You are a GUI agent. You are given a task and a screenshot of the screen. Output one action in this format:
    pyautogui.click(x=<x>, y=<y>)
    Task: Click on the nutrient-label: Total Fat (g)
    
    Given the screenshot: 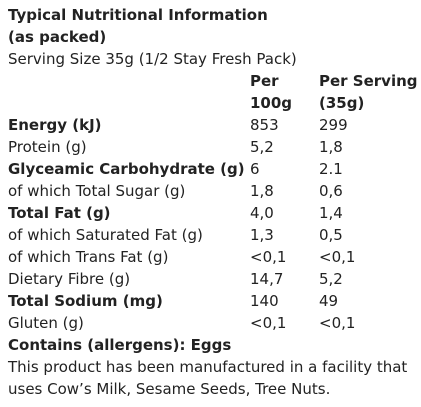 What is the action you would take?
    pyautogui.click(x=59, y=213)
    